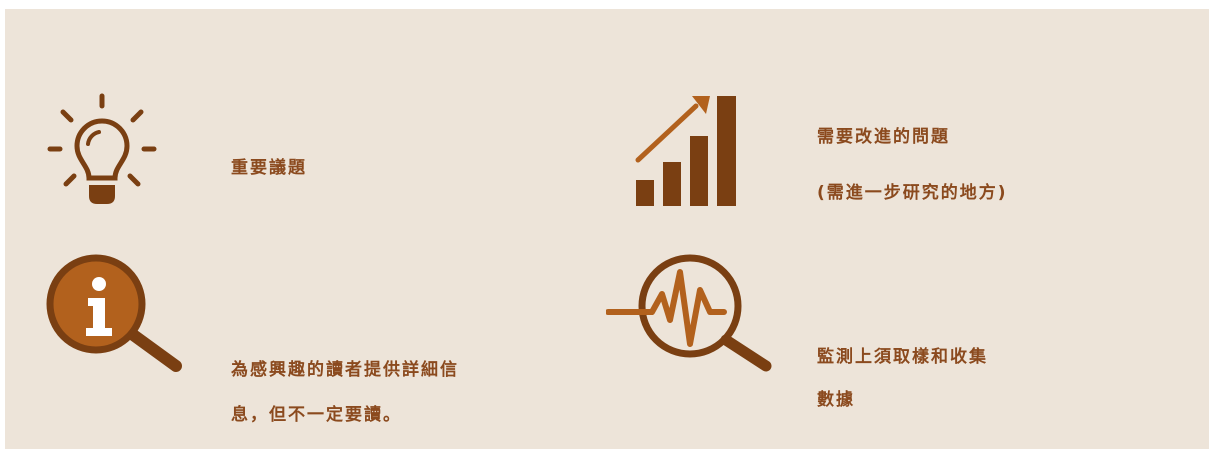 Image resolution: width=1213 pixels, height=452 pixels. Describe the element at coordinates (883, 137) in the screenshot. I see `improvement-label-line1: 需要改進的問題` at that location.